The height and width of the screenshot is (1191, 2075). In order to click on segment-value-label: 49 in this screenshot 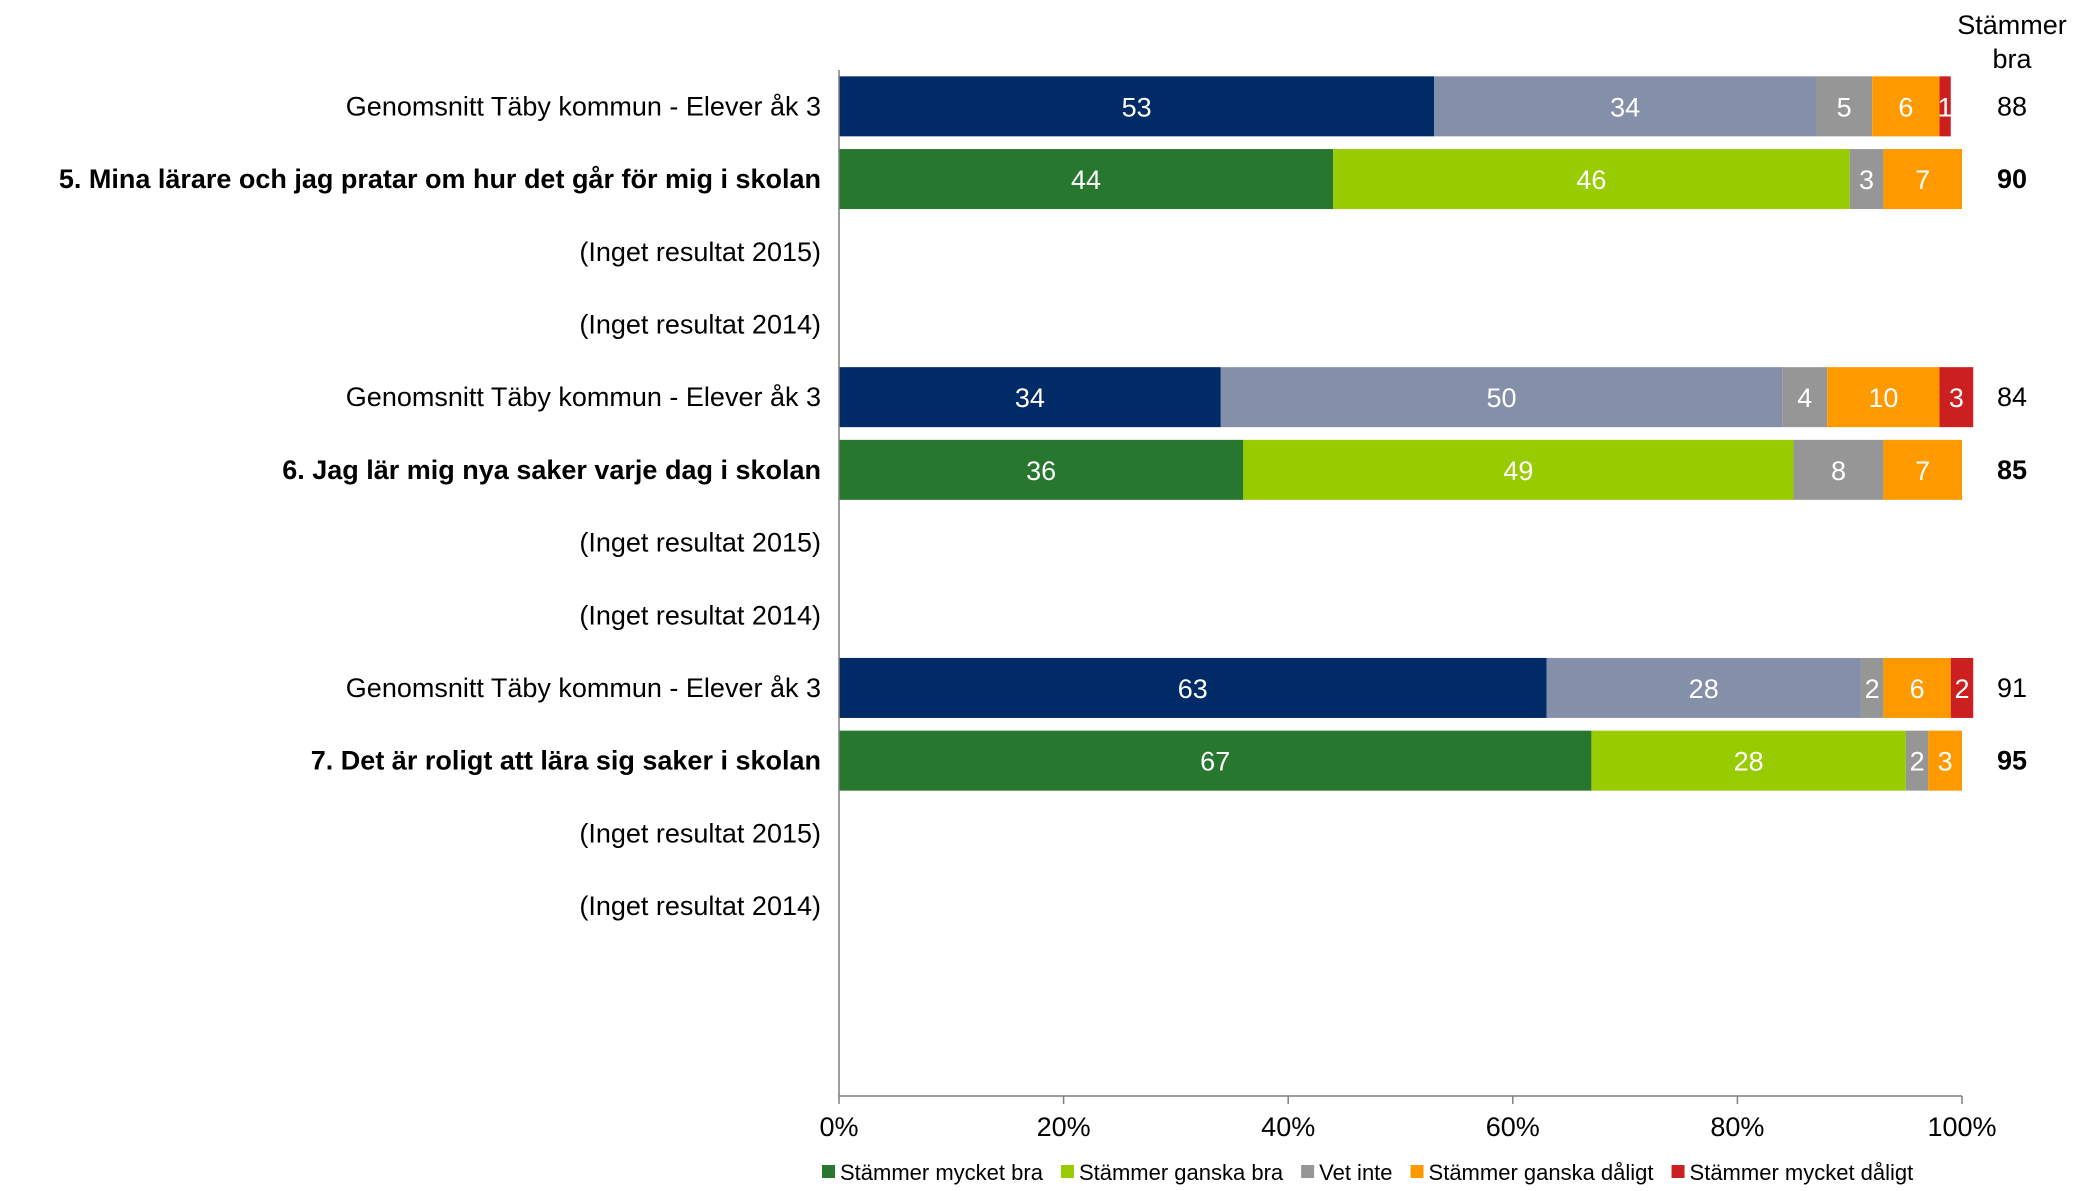, I will do `click(1518, 471)`.